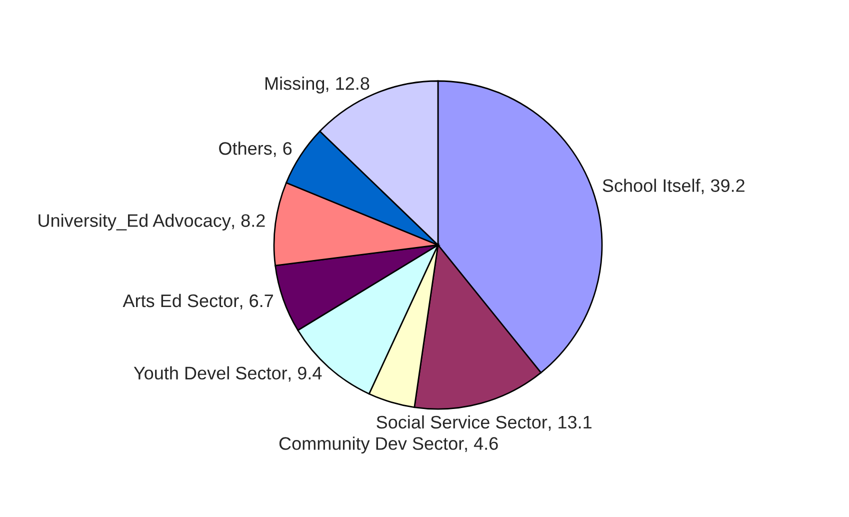 Image resolution: width=849 pixels, height=517 pixels. Describe the element at coordinates (283, 149) in the screenshot. I see `data-label: , 6` at that location.